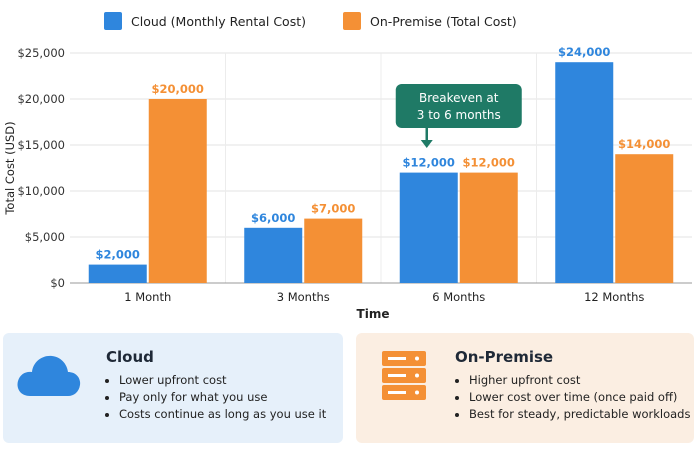  Describe the element at coordinates (459, 115) in the screenshot. I see `breakeven-text-line2: 3 to 6 months` at that location.